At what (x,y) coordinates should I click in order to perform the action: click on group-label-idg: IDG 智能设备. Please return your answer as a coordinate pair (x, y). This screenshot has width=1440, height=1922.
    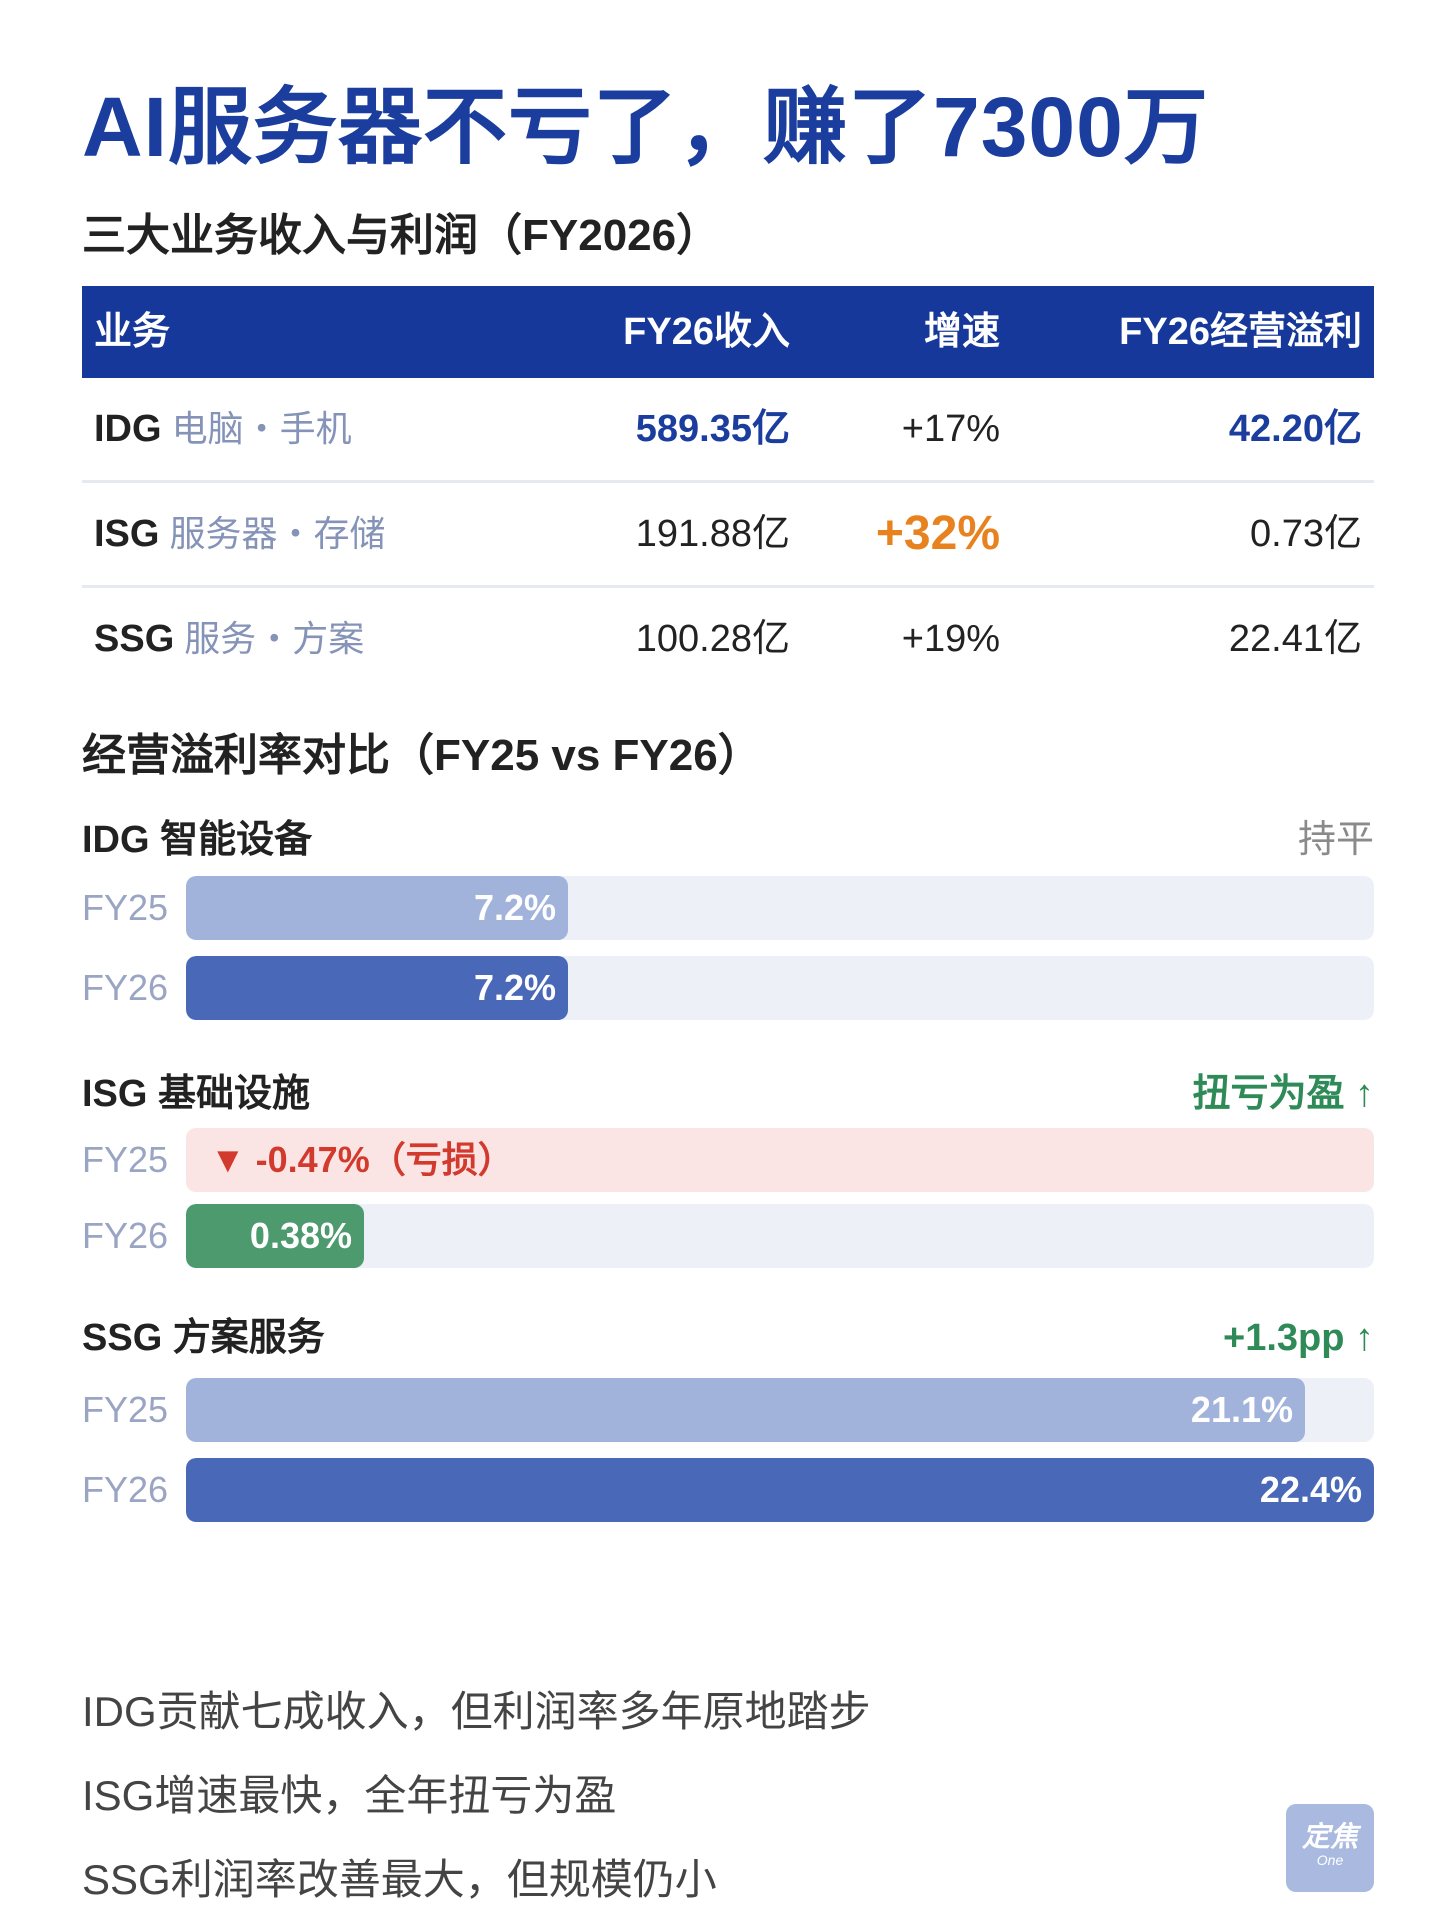
    Looking at the image, I should click on (197, 840).